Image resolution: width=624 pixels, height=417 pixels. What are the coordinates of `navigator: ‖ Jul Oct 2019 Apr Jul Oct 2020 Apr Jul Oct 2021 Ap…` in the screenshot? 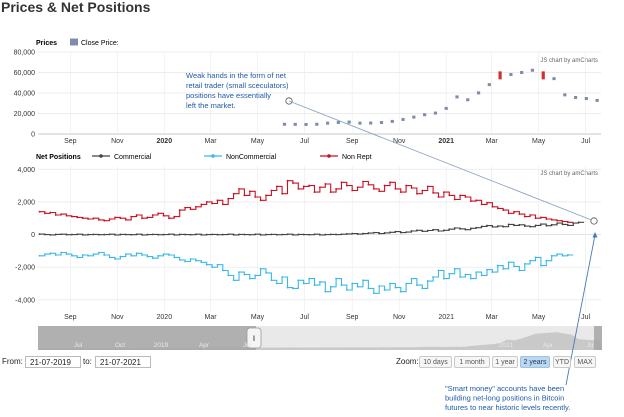 It's located at (320, 338).